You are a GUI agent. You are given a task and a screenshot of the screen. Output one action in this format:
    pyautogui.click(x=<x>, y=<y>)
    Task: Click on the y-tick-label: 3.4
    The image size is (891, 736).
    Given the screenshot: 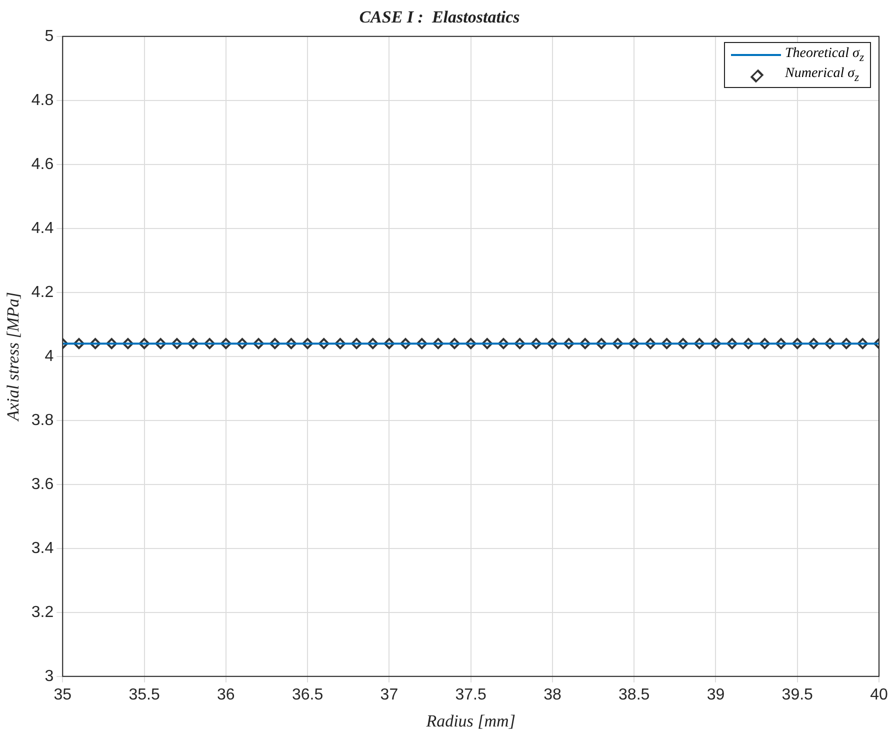 What is the action you would take?
    pyautogui.click(x=42, y=548)
    